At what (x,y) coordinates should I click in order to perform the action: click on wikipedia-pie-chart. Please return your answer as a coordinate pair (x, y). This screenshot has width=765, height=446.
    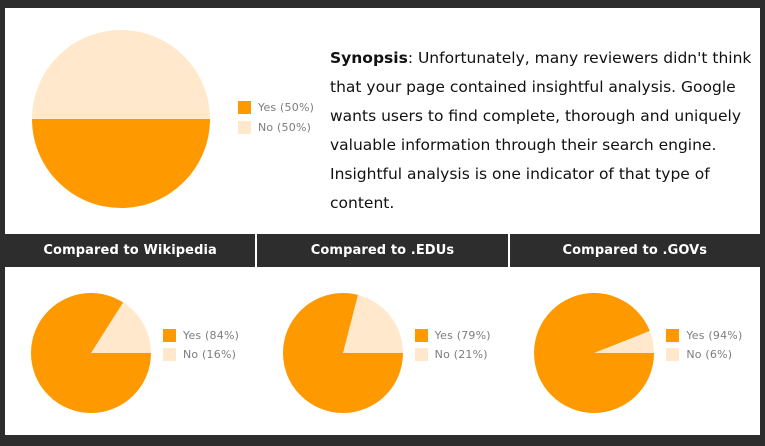
    Looking at the image, I should click on (91, 353).